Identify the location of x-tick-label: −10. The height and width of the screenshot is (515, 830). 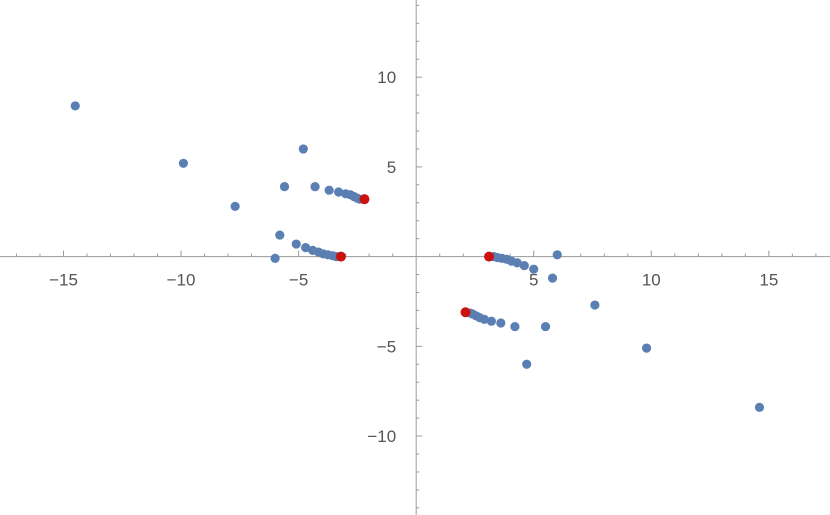
(181, 280).